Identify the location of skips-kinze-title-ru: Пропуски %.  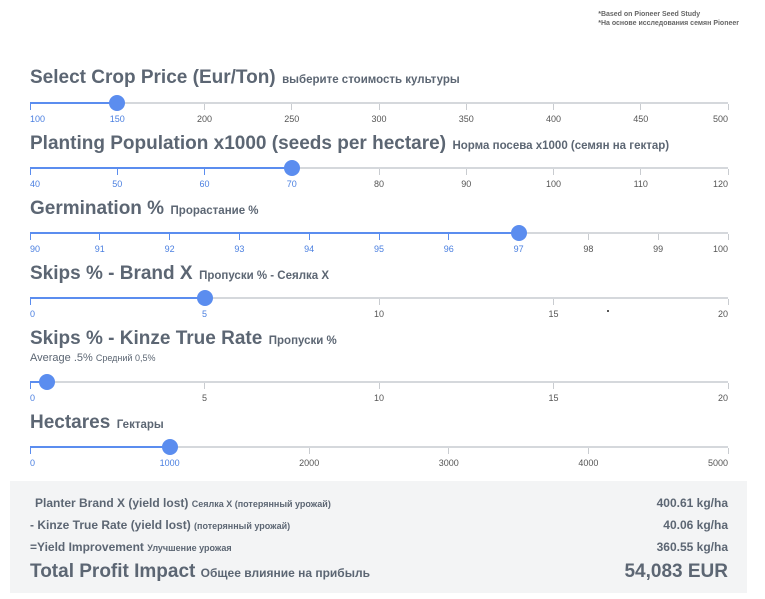
(302, 341).